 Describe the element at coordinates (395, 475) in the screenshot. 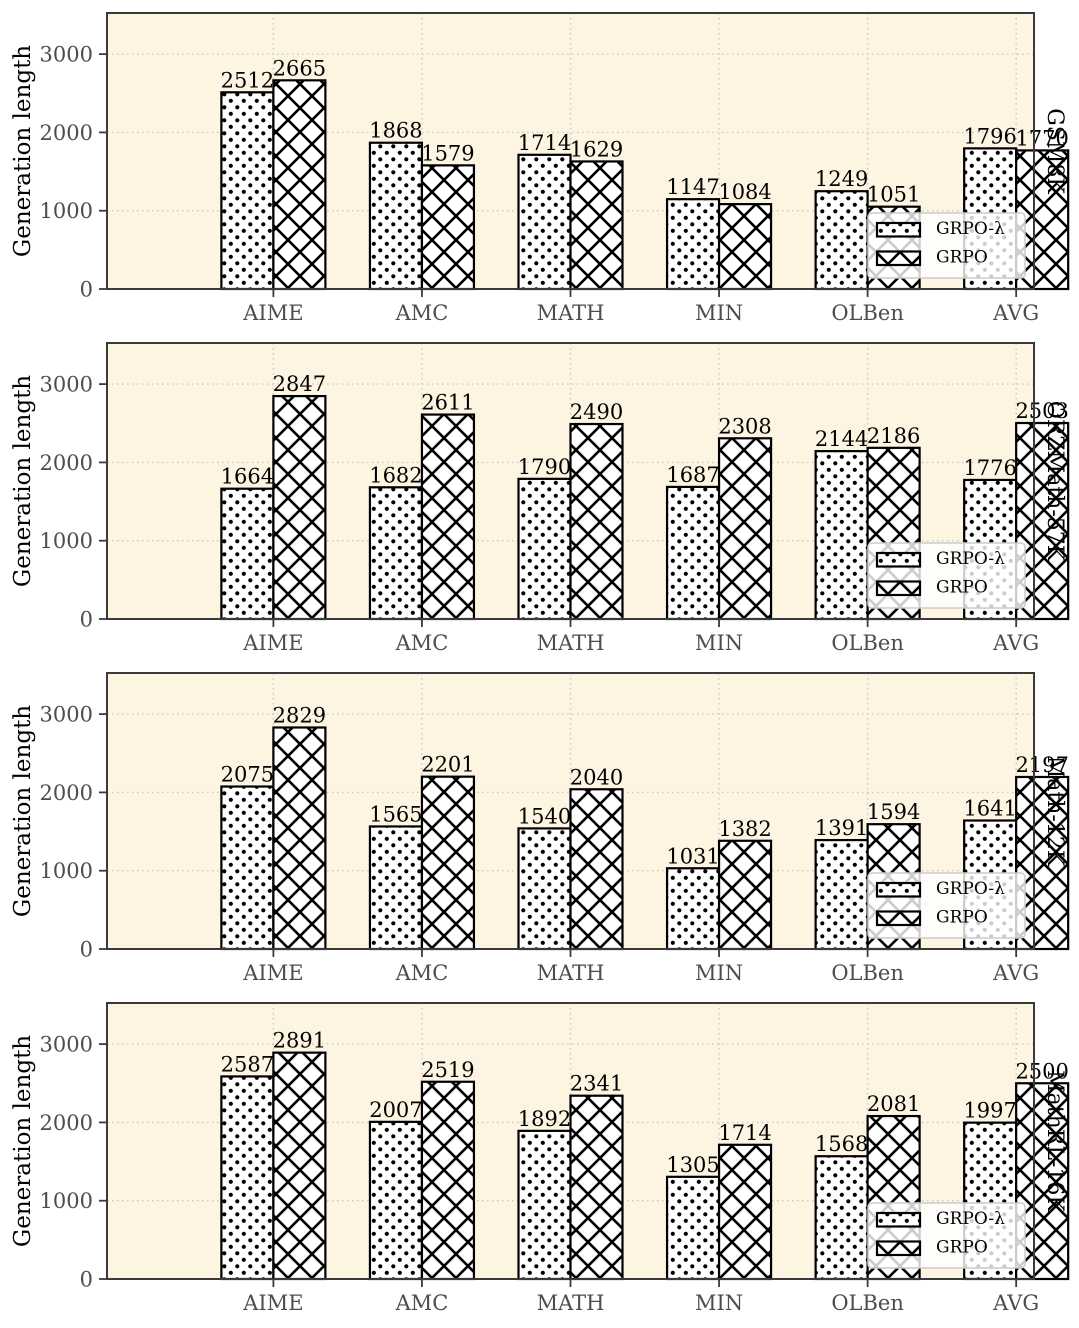

I see `value-label: 1682` at that location.